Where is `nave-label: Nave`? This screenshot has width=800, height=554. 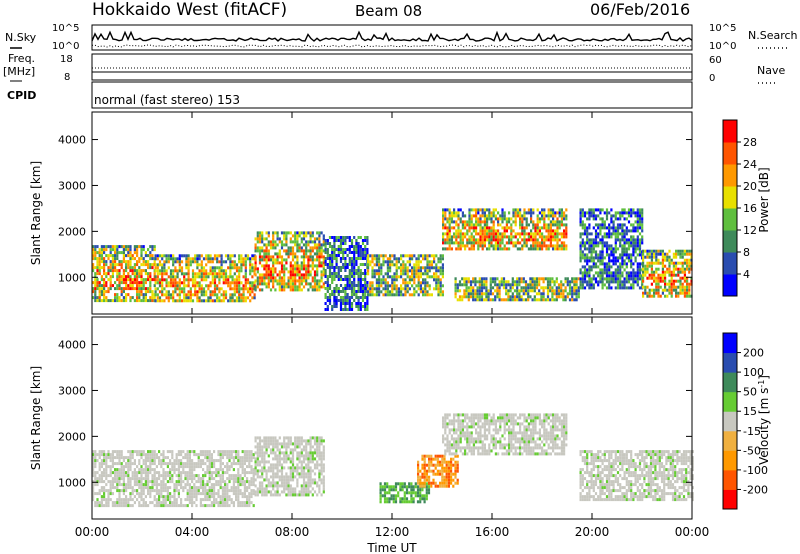 nave-label: Nave is located at coordinates (771, 70).